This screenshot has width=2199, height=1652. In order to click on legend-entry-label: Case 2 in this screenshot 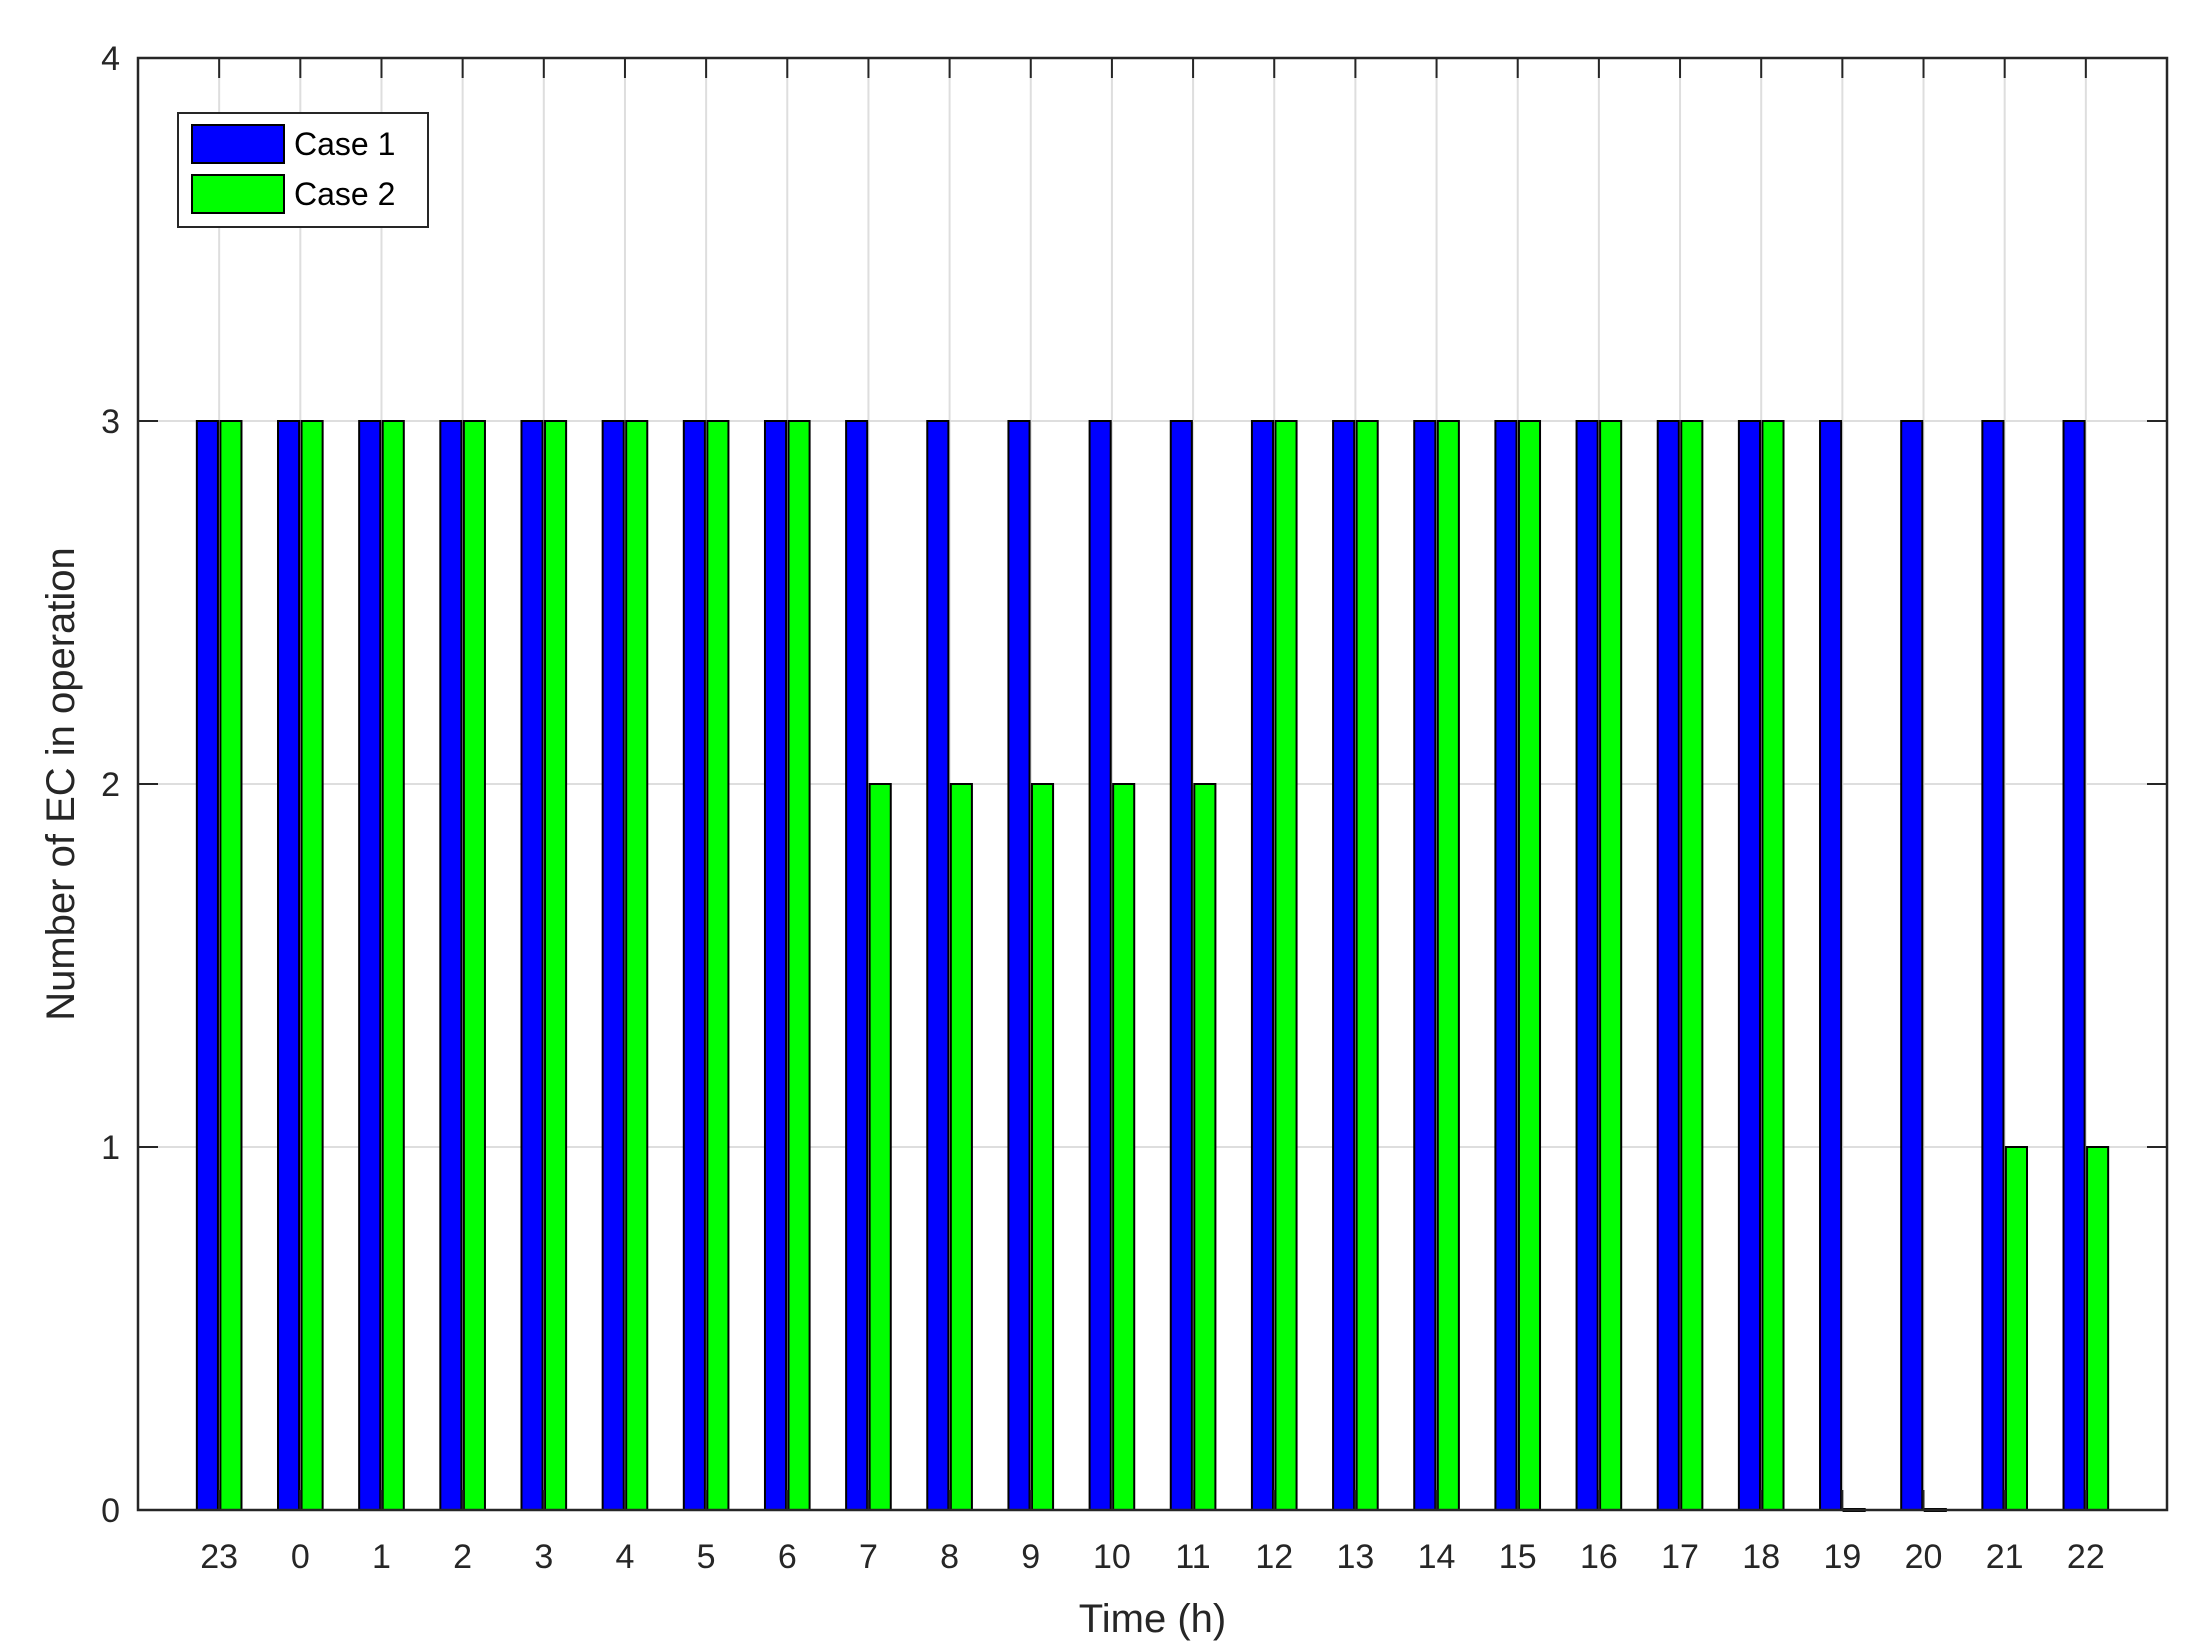, I will do `click(344, 194)`.